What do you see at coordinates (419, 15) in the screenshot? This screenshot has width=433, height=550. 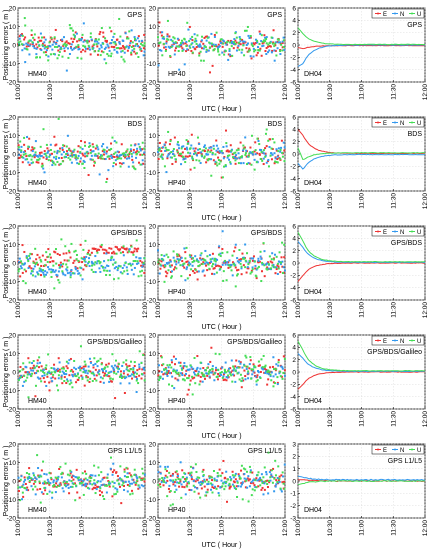 I see `legend-label-u: U` at bounding box center [419, 15].